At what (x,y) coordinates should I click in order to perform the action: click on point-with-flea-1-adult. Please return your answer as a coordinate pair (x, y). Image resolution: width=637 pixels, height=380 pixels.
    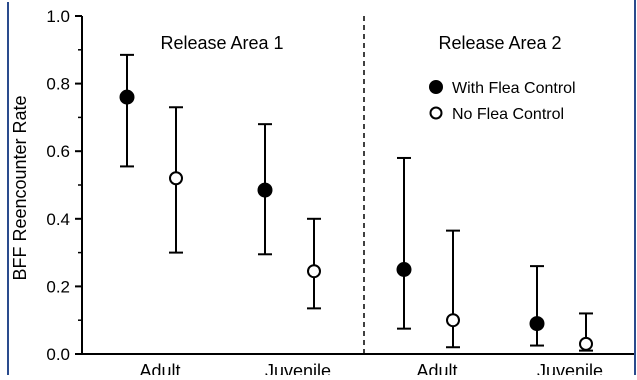
    Looking at the image, I should click on (127, 97).